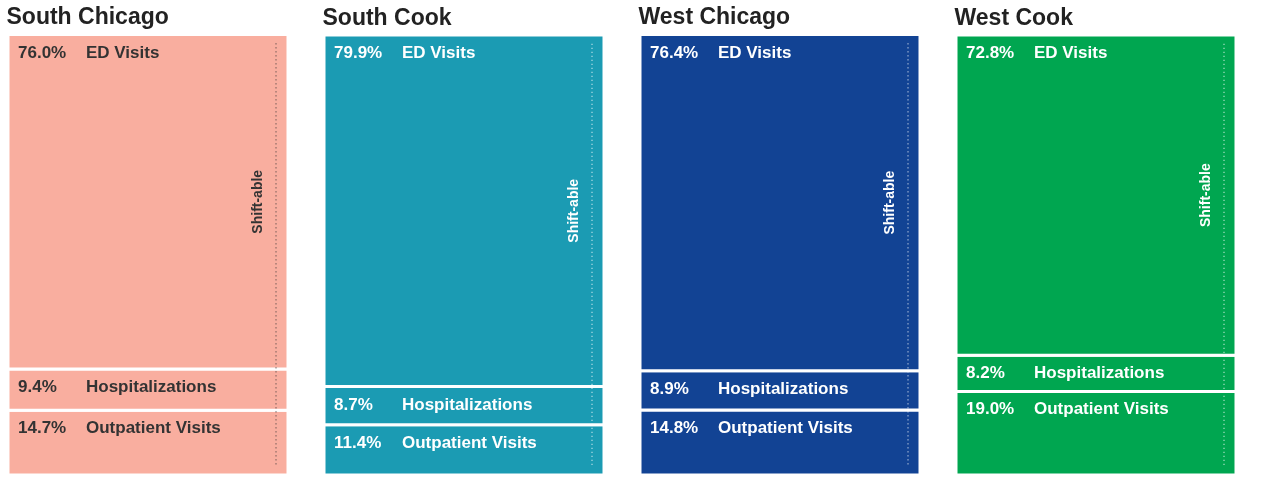  Describe the element at coordinates (985, 373) in the screenshot. I see `data-label: 8.2%` at that location.